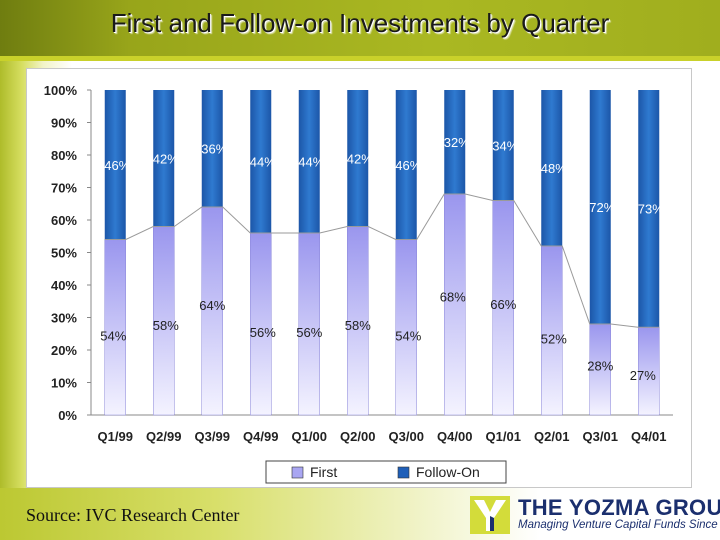 This screenshot has height=540, width=720. I want to click on x-tick-label: Q3/00, so click(406, 436).